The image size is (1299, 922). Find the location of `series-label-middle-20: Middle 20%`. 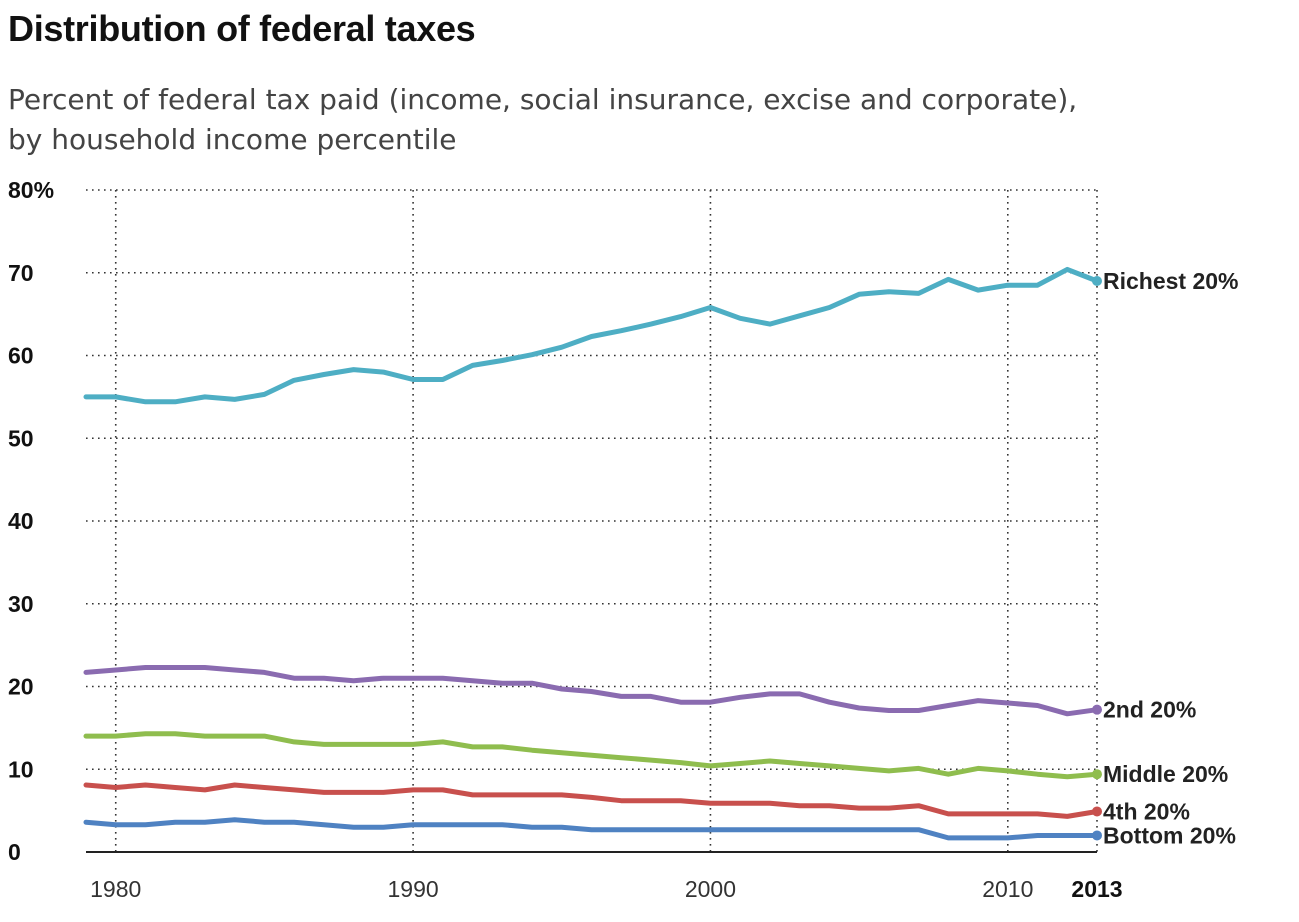

series-label-middle-20: Middle 20% is located at coordinates (1165, 774).